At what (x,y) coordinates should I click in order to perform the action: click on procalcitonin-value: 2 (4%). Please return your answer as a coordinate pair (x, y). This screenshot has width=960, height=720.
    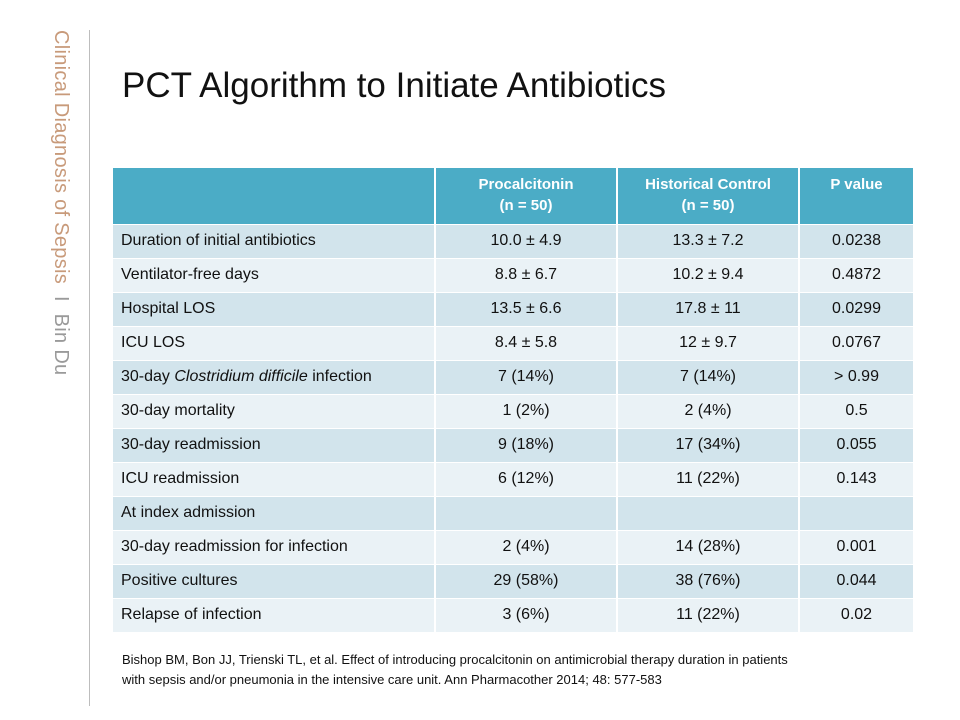
    Looking at the image, I should click on (526, 546).